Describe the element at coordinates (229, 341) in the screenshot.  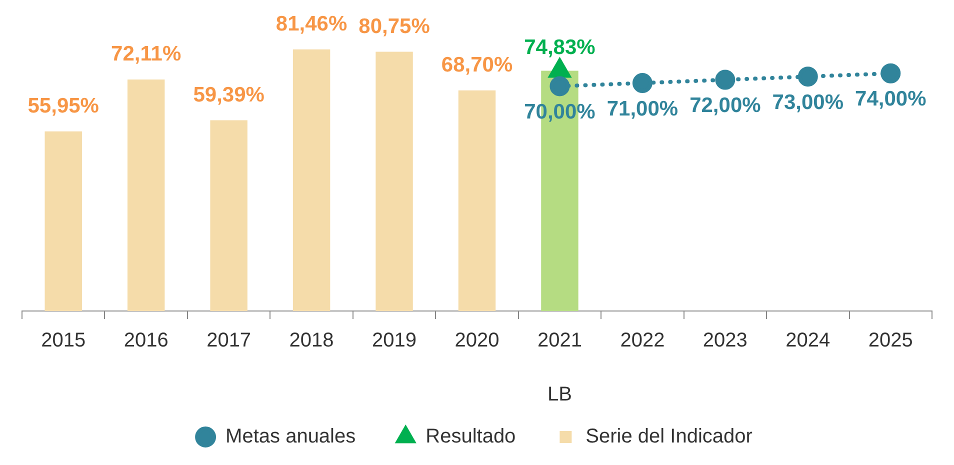
I see `x-tick-label: 2017` at that location.